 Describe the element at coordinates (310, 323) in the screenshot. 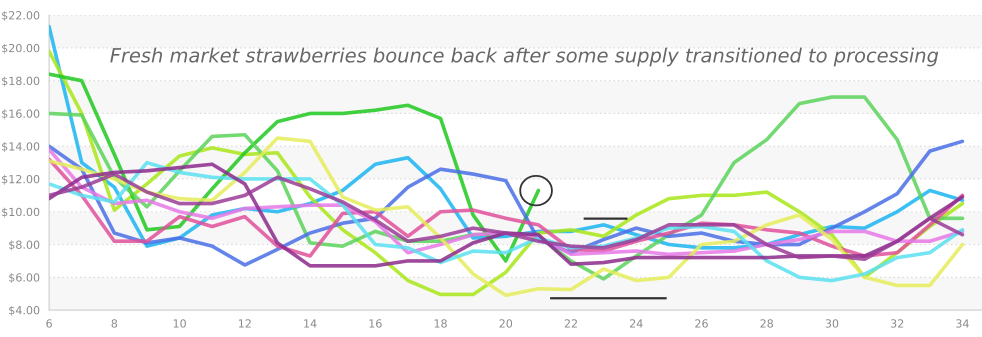

I see `x-tick-label: 14` at that location.